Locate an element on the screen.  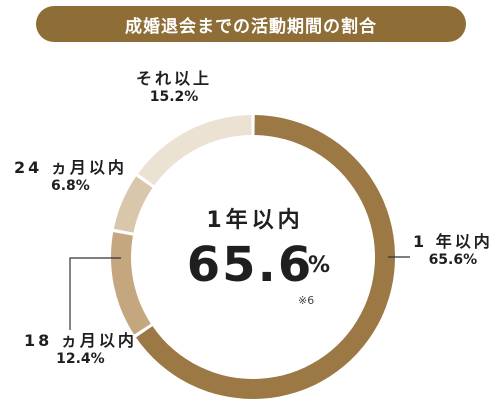
center-label: 1年以内 is located at coordinates (255, 220).